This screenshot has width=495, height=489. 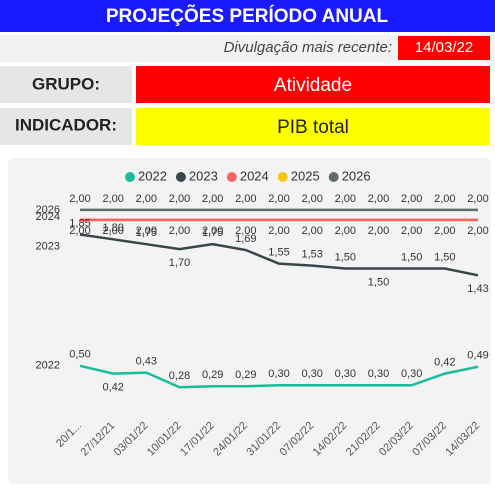 I want to click on indicator-value: PIB total, so click(x=313, y=127).